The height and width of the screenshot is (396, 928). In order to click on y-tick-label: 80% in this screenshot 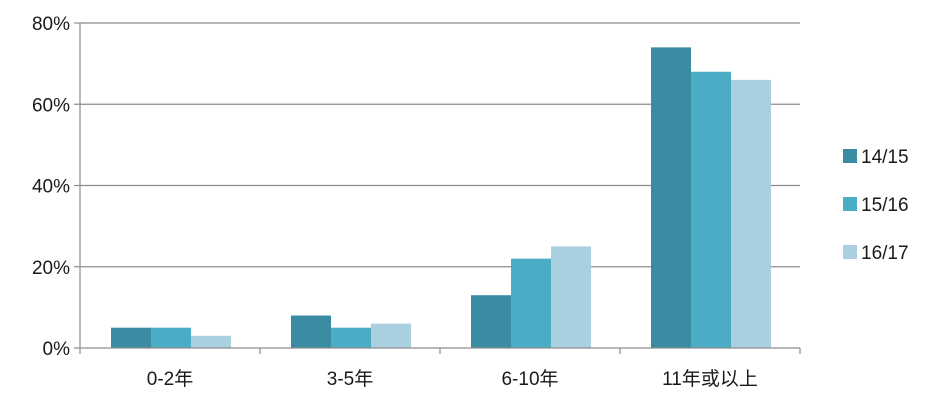, I will do `click(51, 24)`.